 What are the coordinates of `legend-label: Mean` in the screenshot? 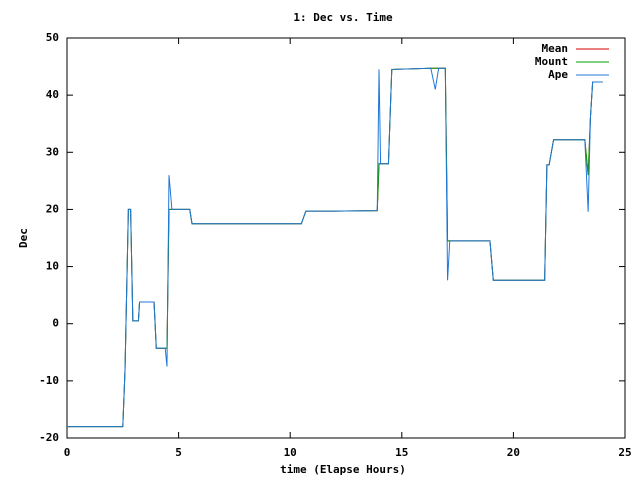 It's located at (555, 48).